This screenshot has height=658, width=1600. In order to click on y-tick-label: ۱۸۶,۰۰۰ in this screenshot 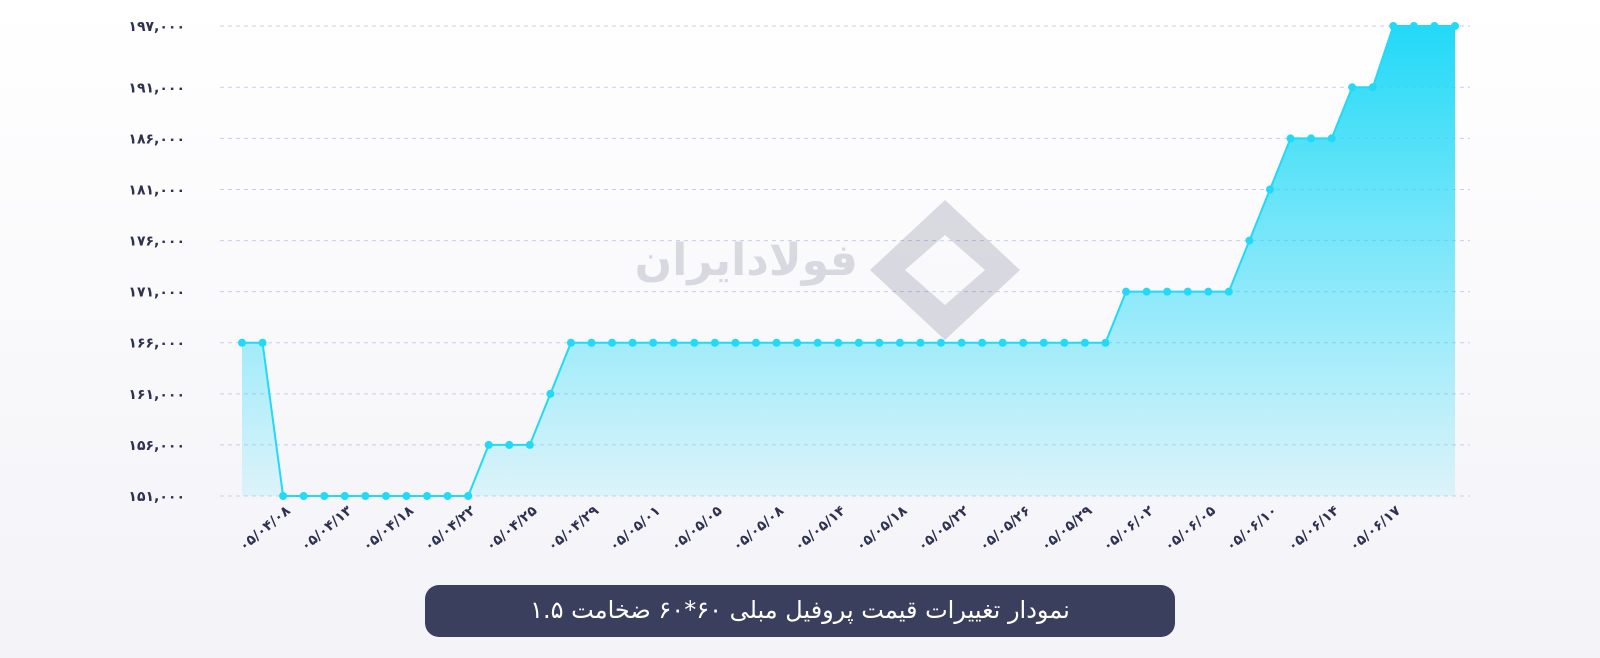, I will do `click(156, 139)`.